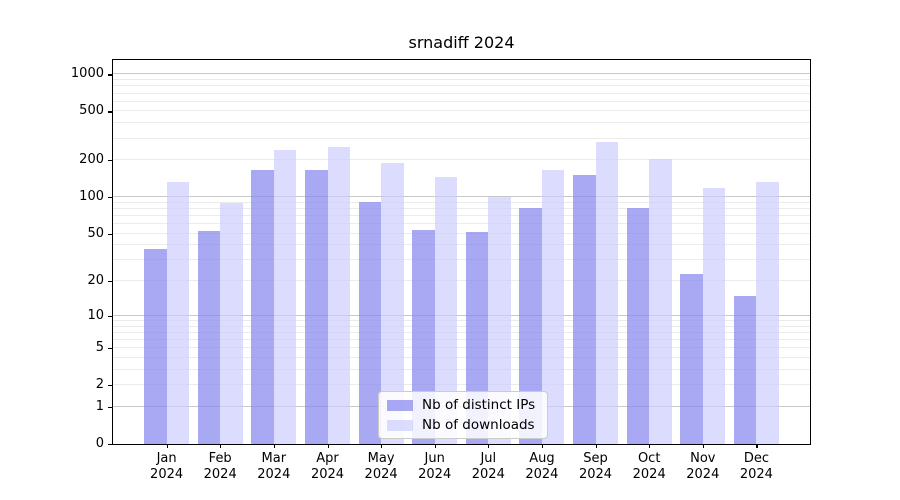 The width and height of the screenshot is (900, 500). Describe the element at coordinates (87, 74) in the screenshot. I see `y-tick-label: 1000` at that location.